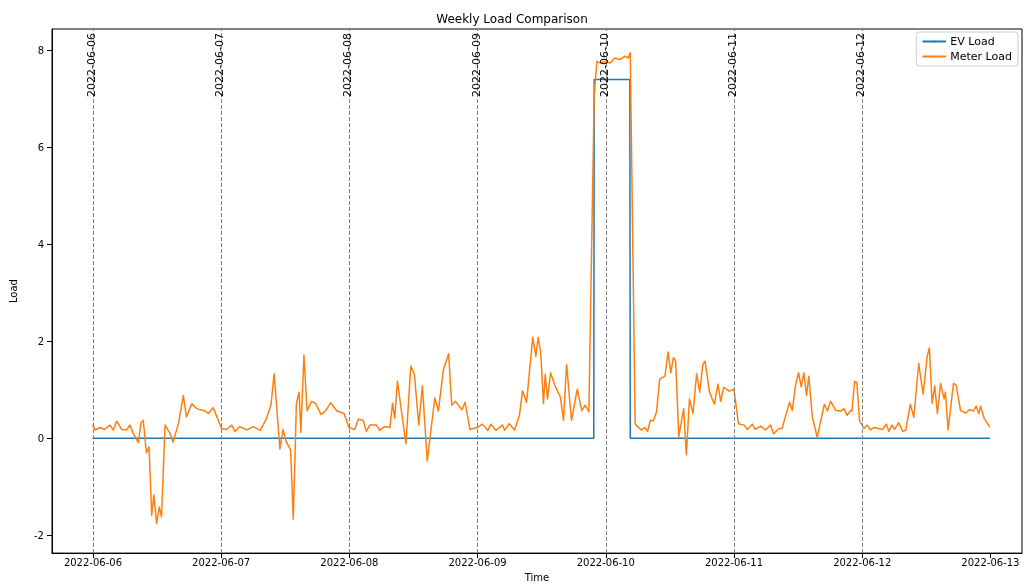 The height and width of the screenshot is (587, 1024). I want to click on ref-line-label: 2022-06-06, so click(91, 65).